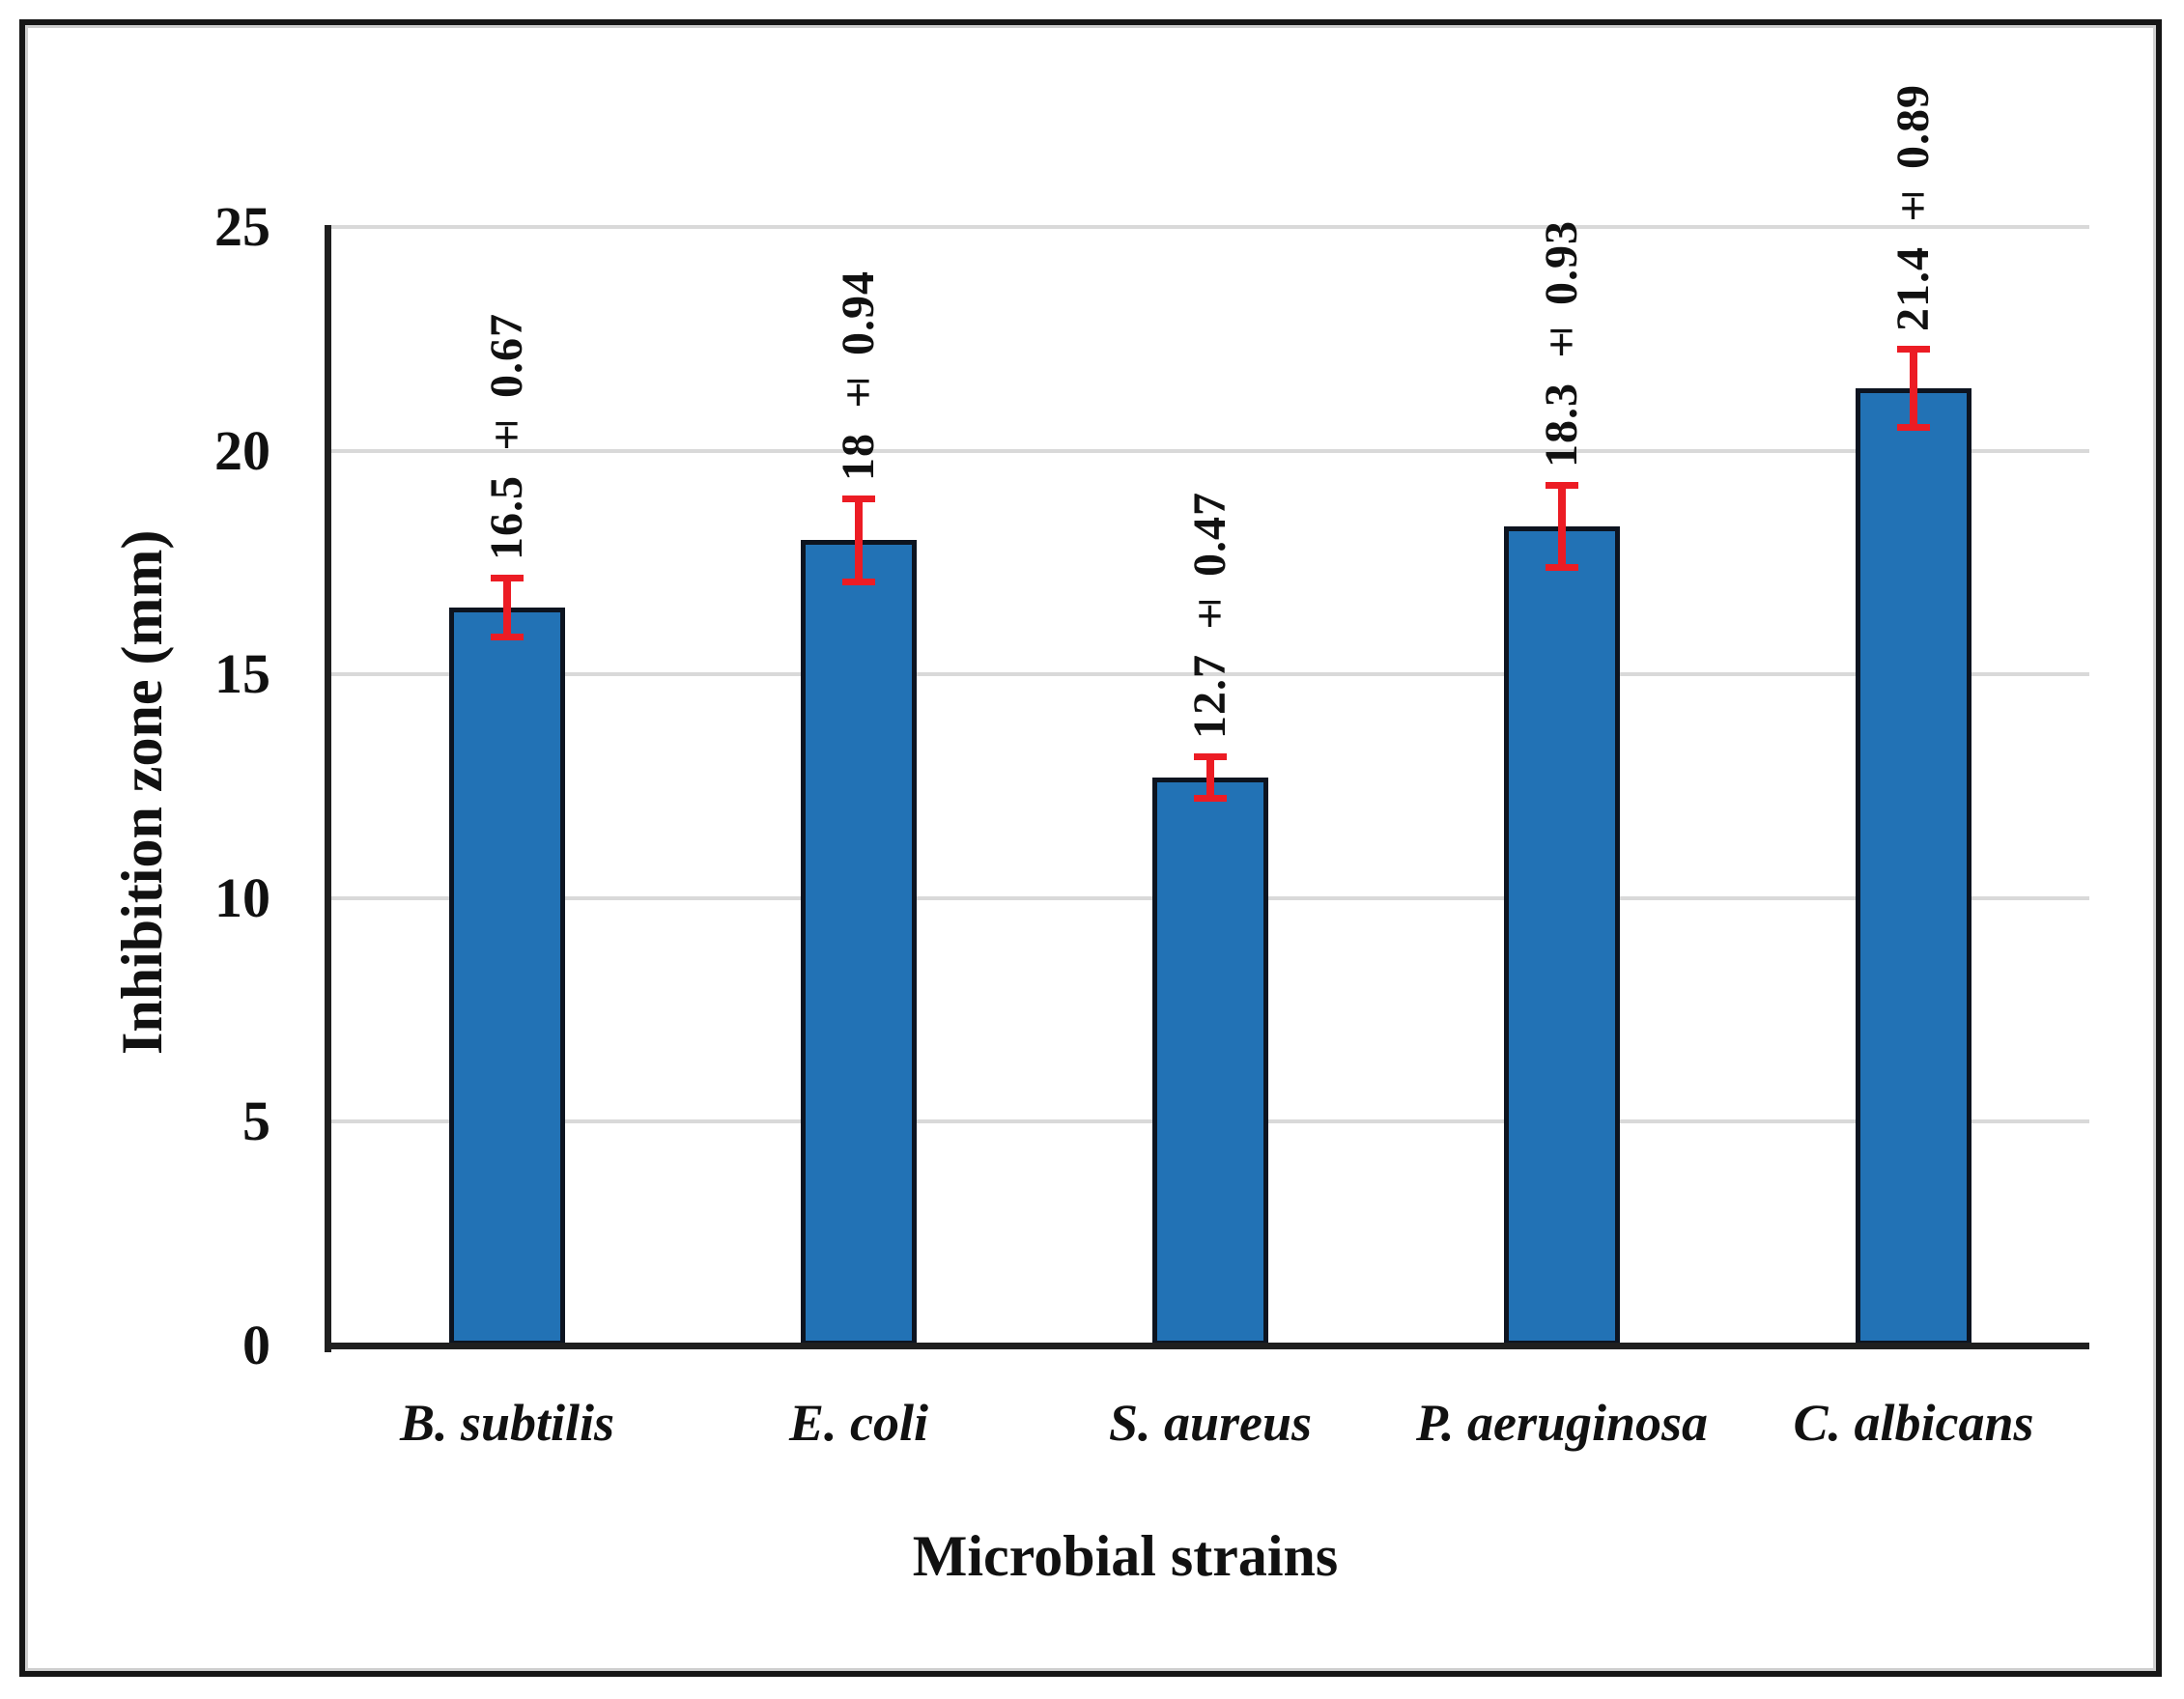  Describe the element at coordinates (1211, 756) in the screenshot. I see `error-bar-top-cap-s-aureus` at that location.